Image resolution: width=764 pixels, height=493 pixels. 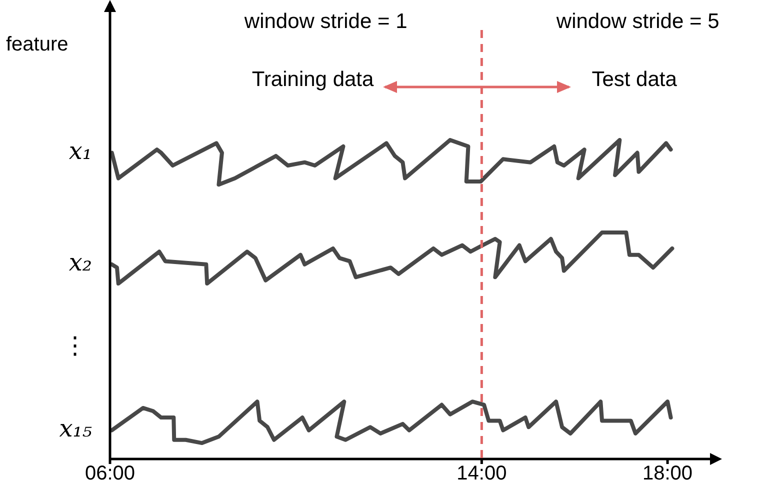 What do you see at coordinates (110, 473) in the screenshot?
I see `x-tick-label: 06:00` at bounding box center [110, 473].